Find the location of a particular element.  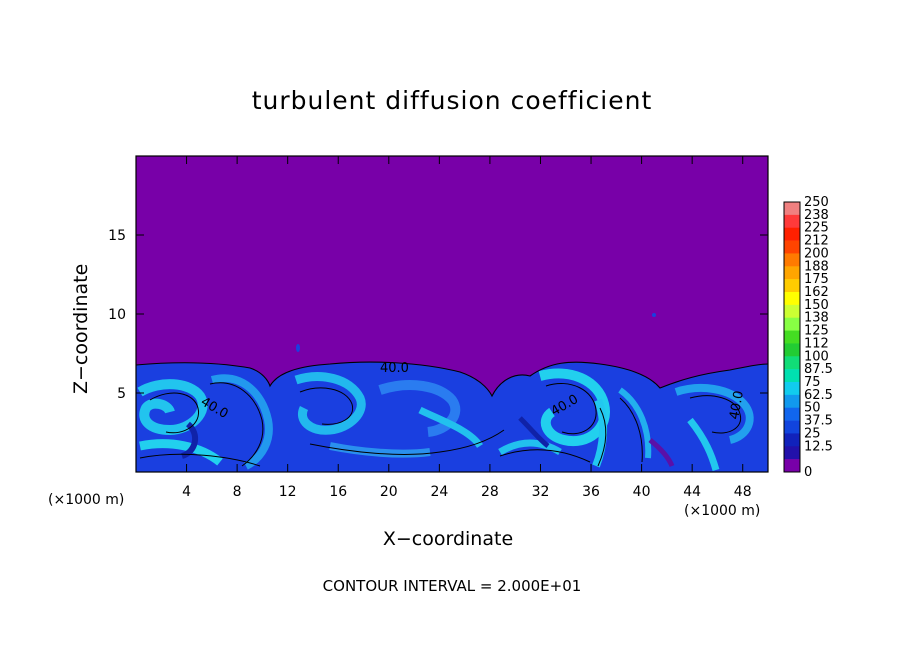

colorbar-frame is located at coordinates (792, 337).